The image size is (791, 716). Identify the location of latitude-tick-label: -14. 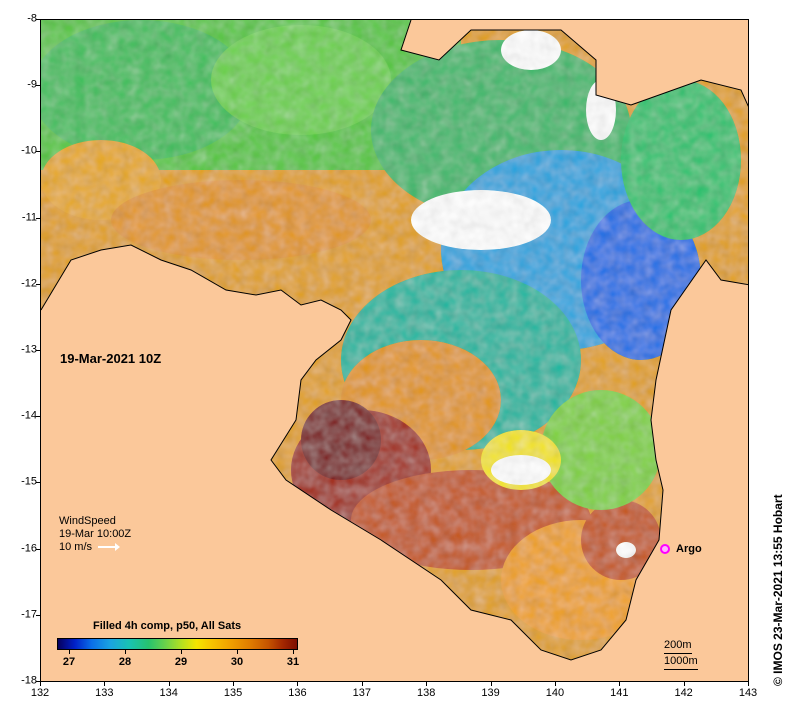
(29, 415).